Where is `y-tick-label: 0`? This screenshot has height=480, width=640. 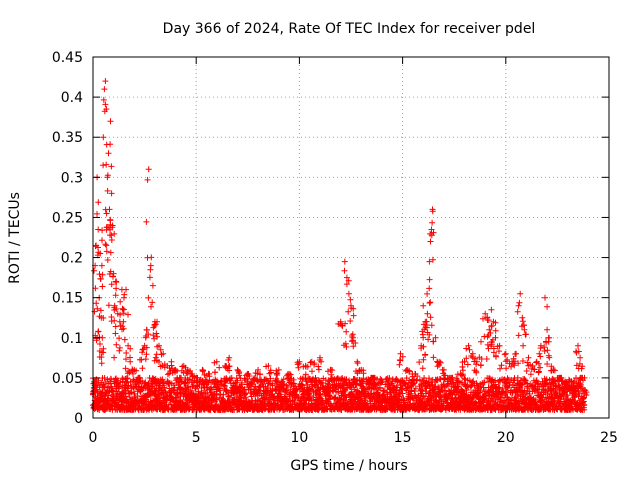
y-tick-label: 0 is located at coordinates (78, 419).